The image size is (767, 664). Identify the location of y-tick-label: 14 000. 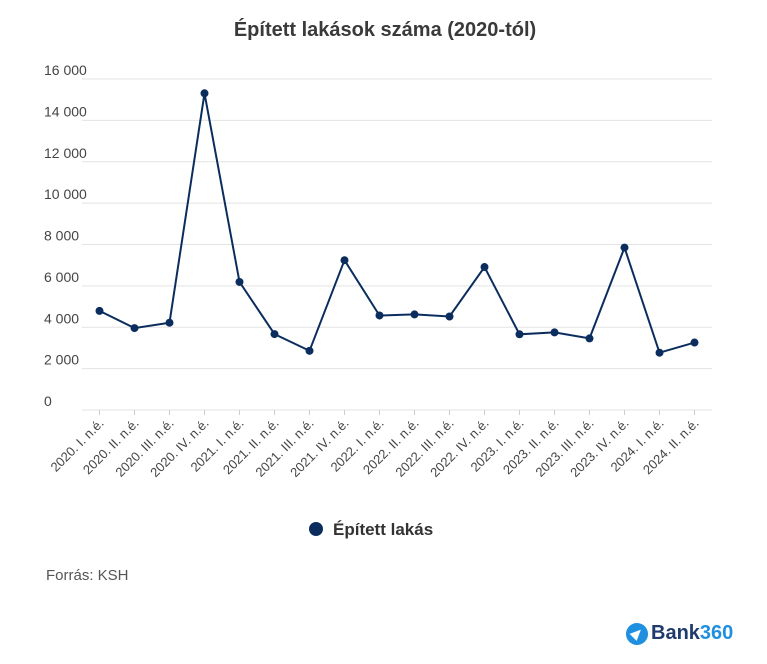
(65, 111).